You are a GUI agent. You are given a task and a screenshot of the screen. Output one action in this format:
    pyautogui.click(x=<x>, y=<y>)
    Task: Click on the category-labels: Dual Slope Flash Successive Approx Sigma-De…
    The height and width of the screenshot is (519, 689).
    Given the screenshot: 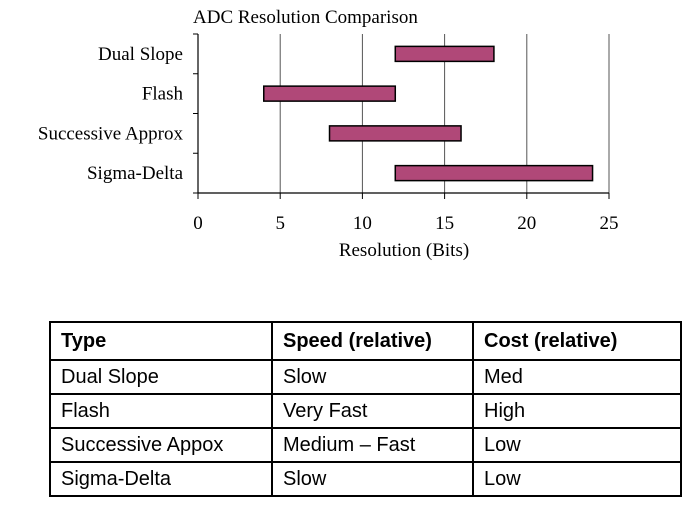 What is the action you would take?
    pyautogui.click(x=111, y=114)
    